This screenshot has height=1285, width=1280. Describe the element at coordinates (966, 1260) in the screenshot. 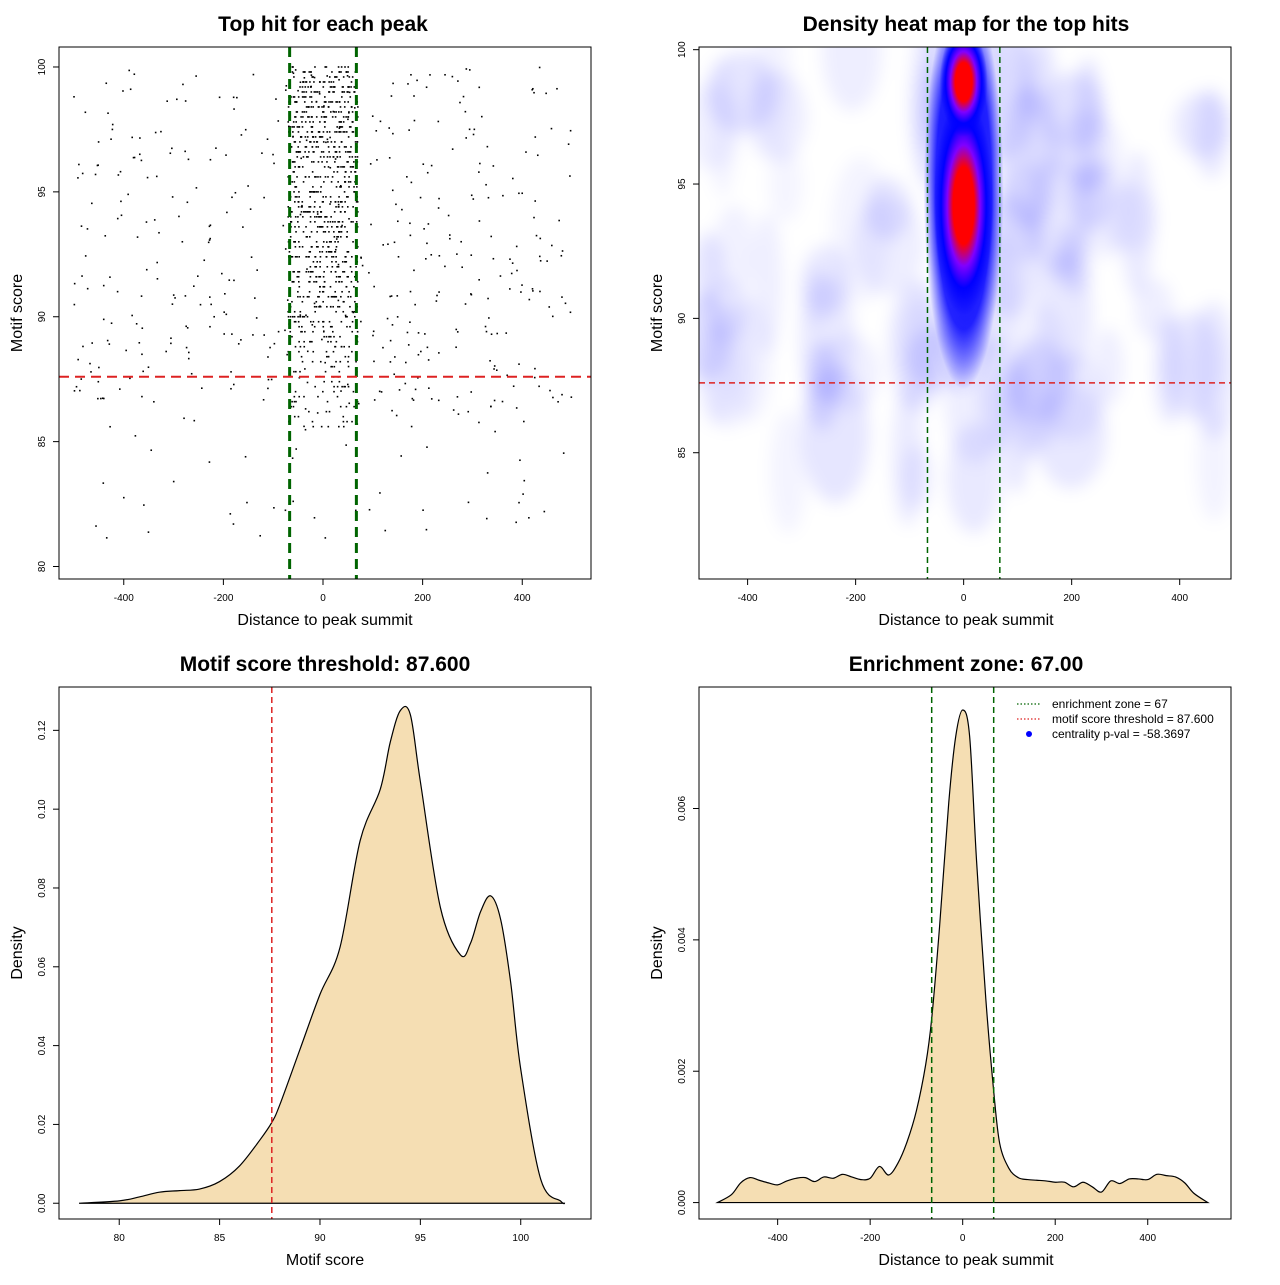

I see `x-axis-label: Distance to peak summit` at that location.